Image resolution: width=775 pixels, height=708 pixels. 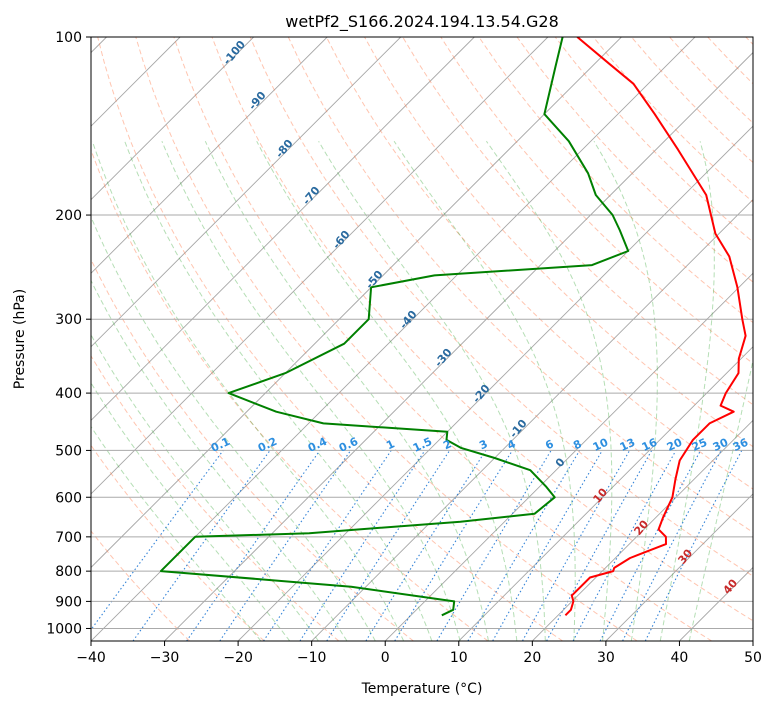 What do you see at coordinates (675, 445) in the screenshot?
I see `mixing-ratio-label: 20` at bounding box center [675, 445].